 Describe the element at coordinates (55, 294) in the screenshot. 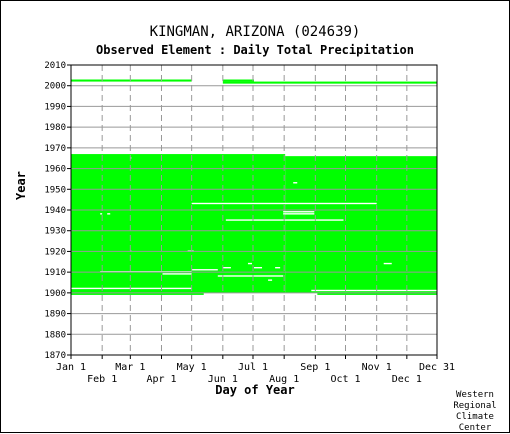

I see `y-tick-label: 1900` at that location.